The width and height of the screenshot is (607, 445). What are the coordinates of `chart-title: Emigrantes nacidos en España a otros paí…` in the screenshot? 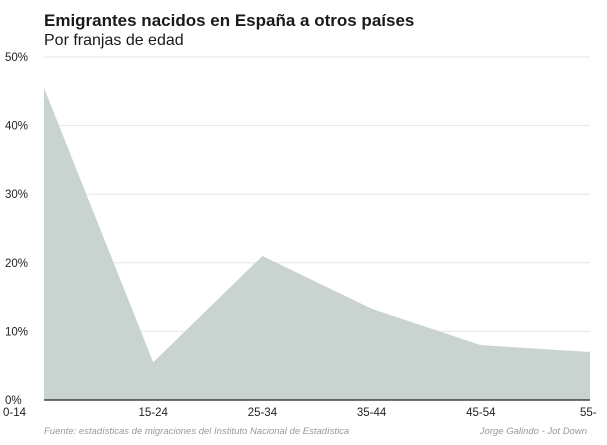 It's located at (229, 20).